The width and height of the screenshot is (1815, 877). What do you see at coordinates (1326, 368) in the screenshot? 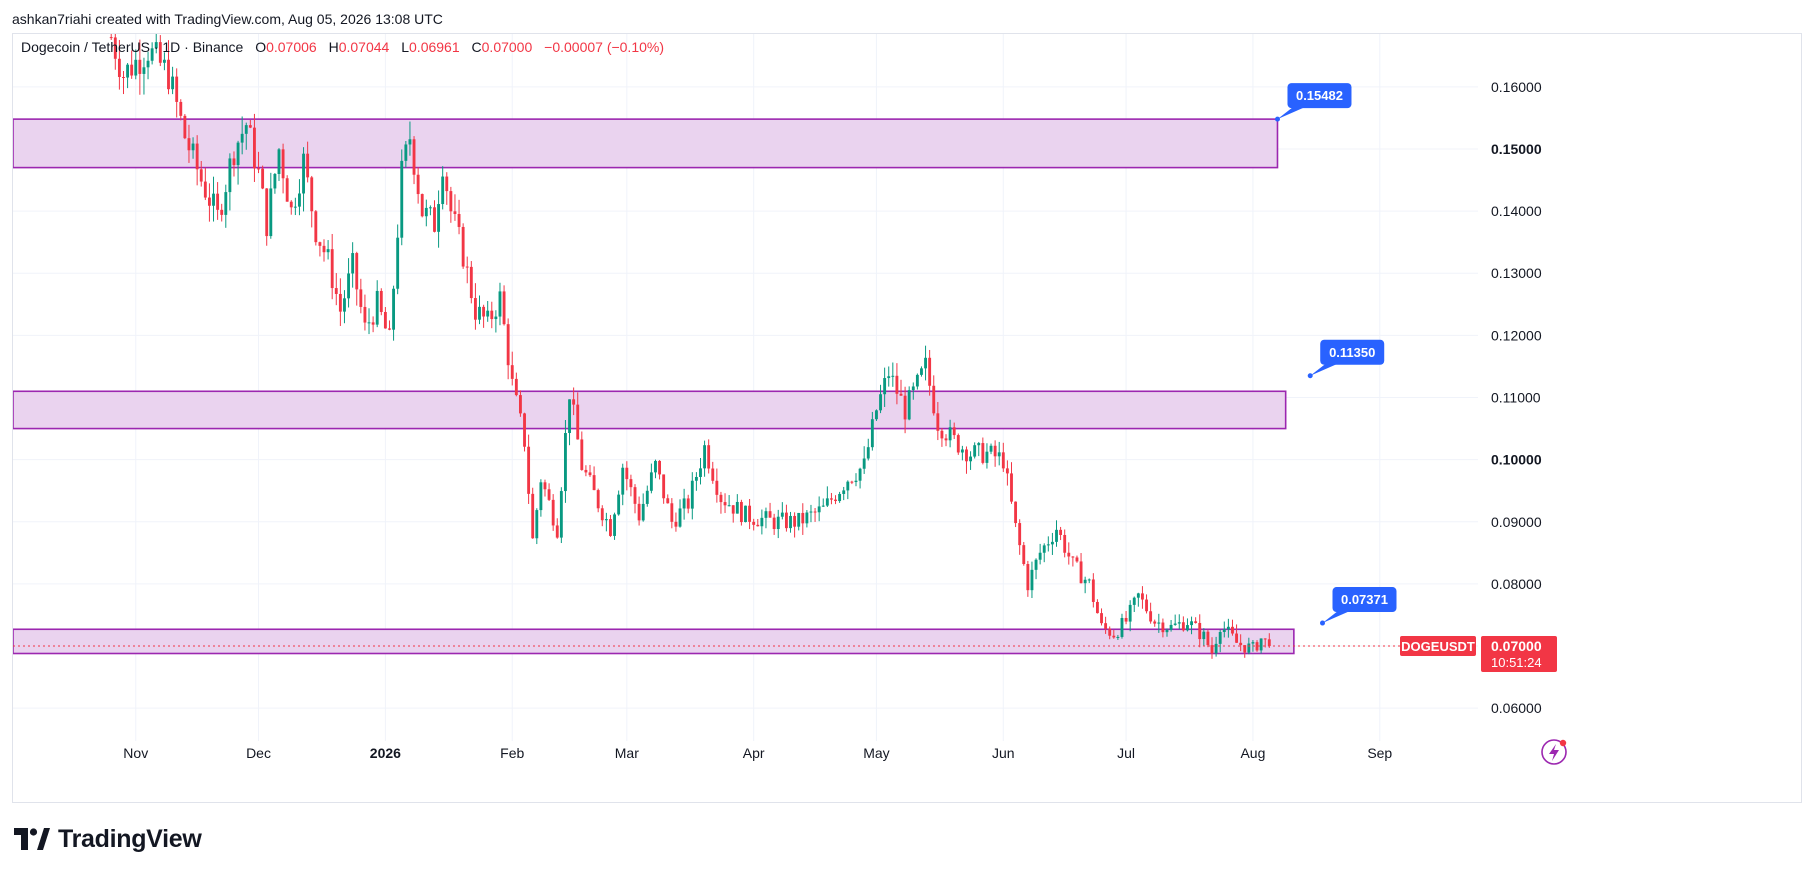
I see `callout-pointer` at bounding box center [1326, 368].